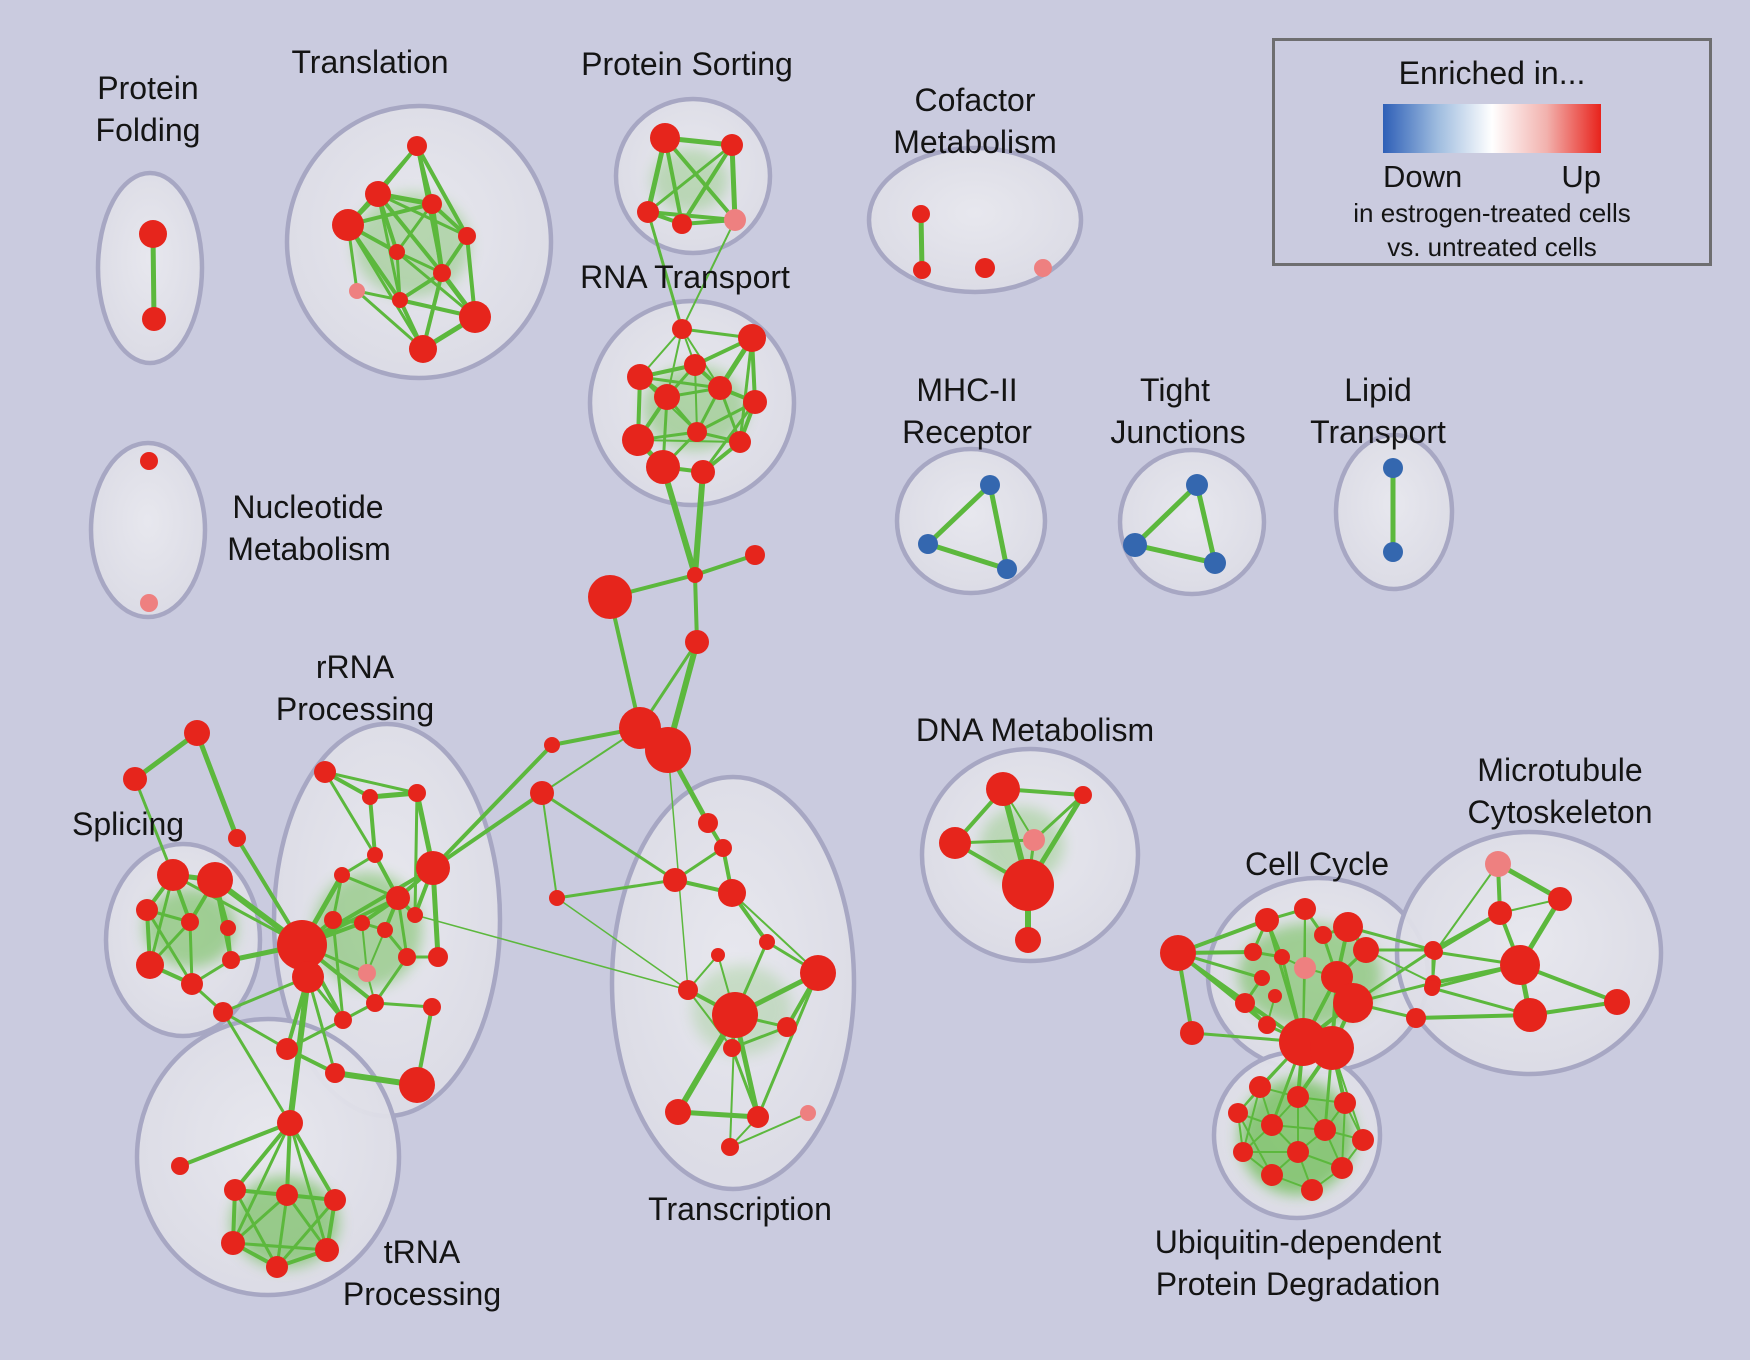 The image size is (1750, 1360). What do you see at coordinates (1559, 770) in the screenshot?
I see `cluster-label: Microtubule` at bounding box center [1559, 770].